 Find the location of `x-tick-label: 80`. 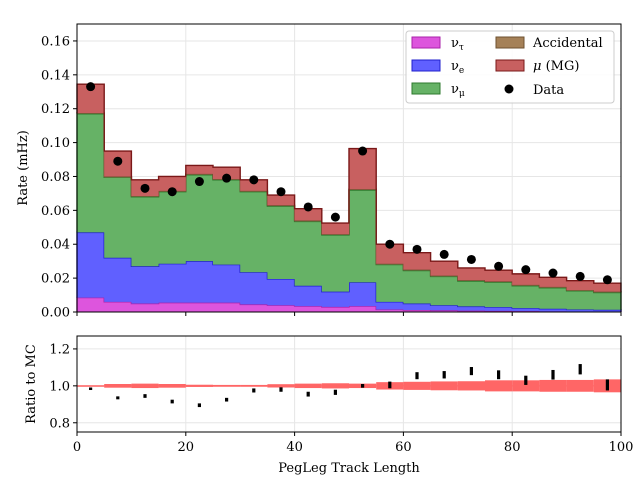

x-tick-label: 80 is located at coordinates (512, 447).